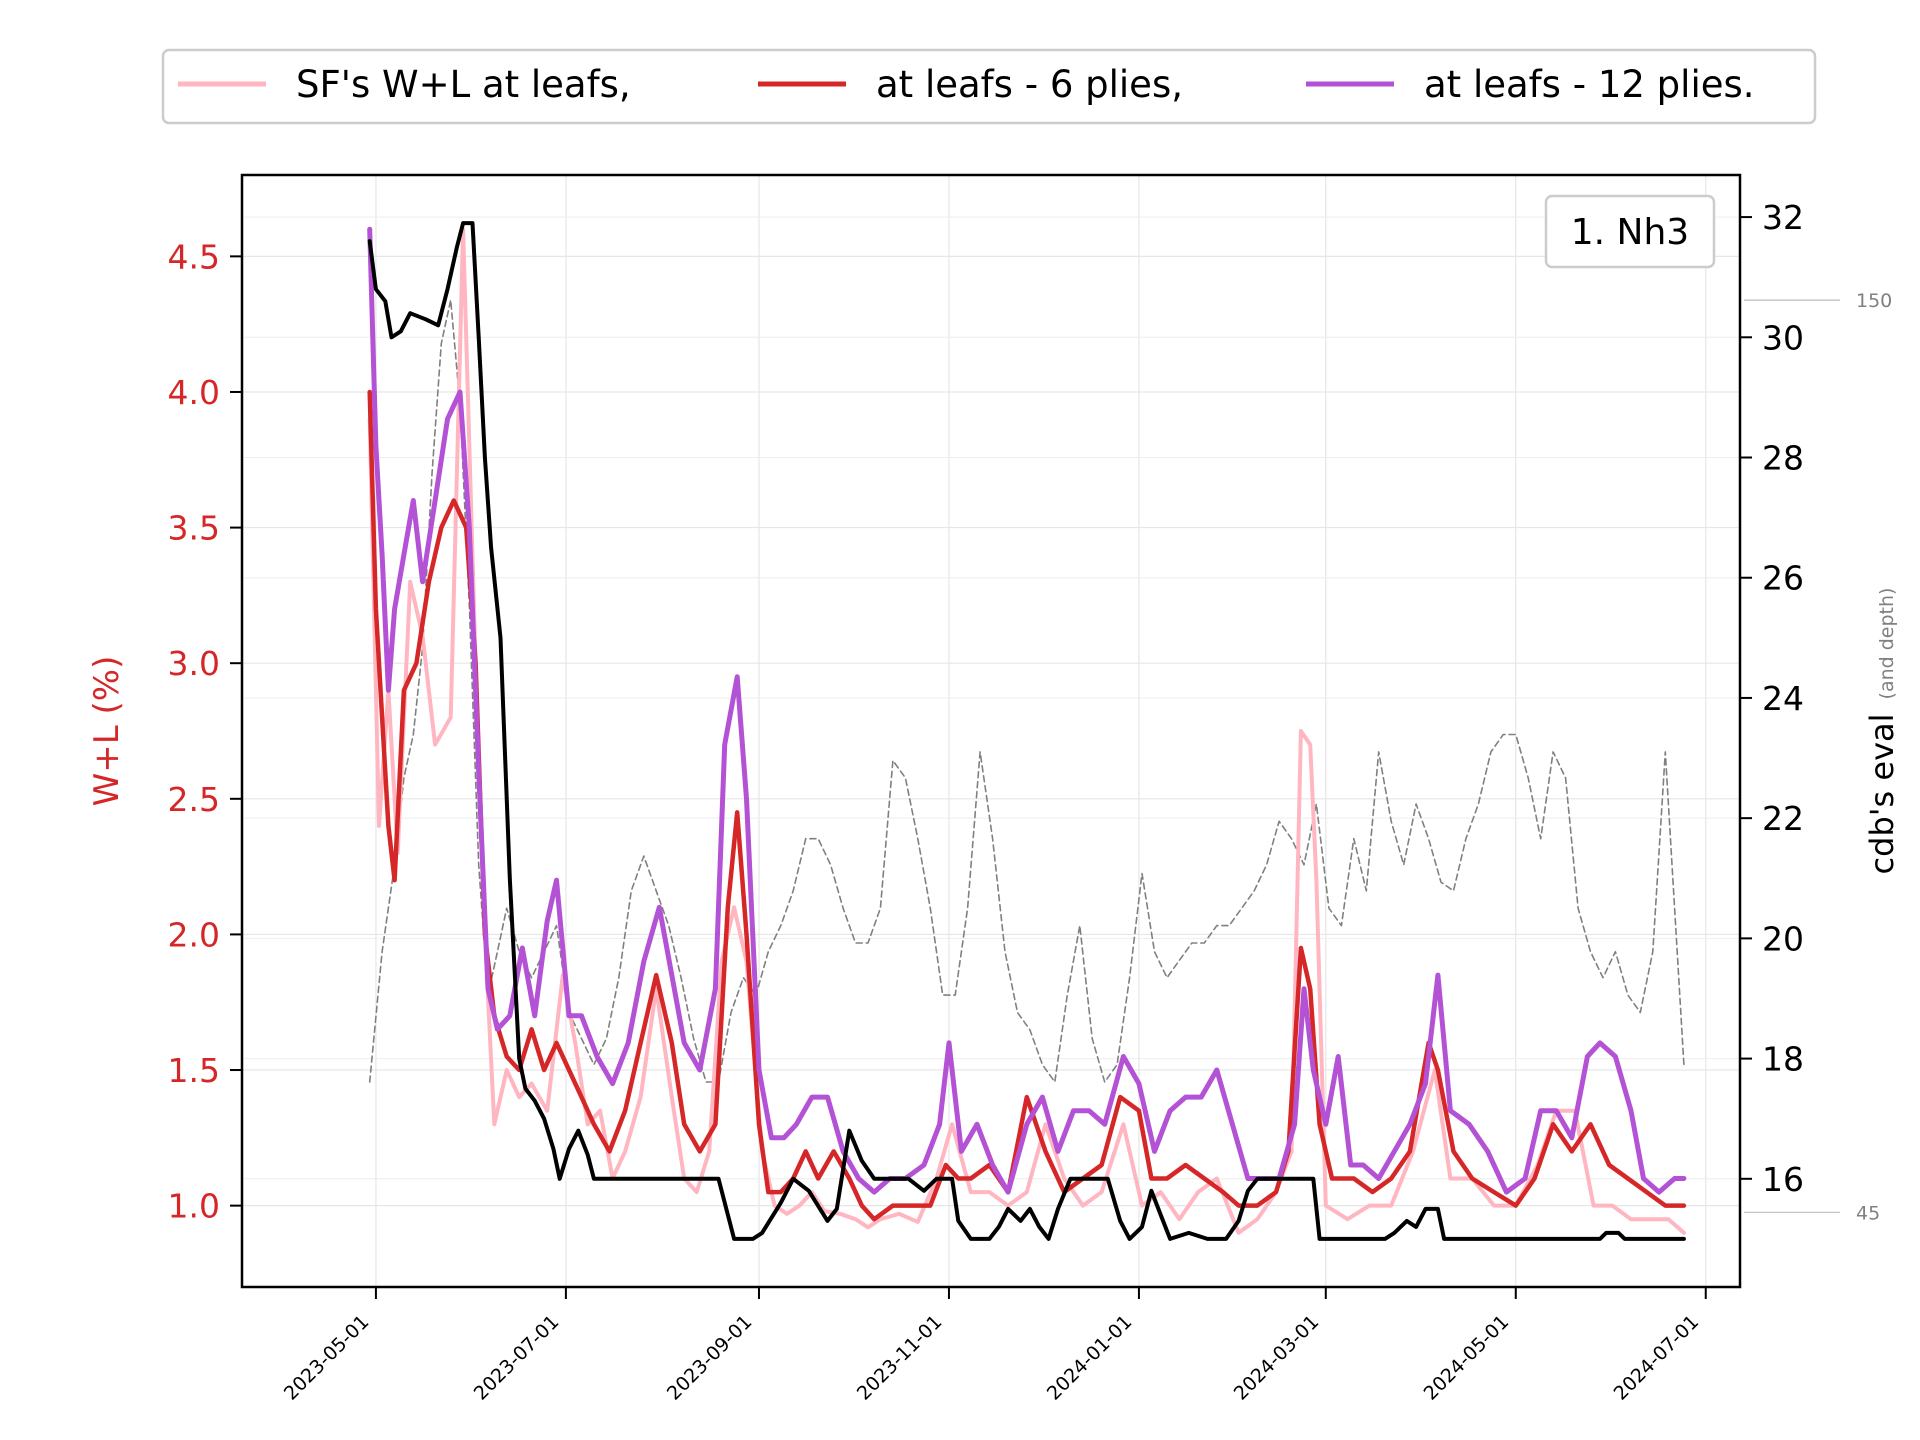 Image resolution: width=1920 pixels, height=1440 pixels. I want to click on left-tick-label: 4.0, so click(194, 392).